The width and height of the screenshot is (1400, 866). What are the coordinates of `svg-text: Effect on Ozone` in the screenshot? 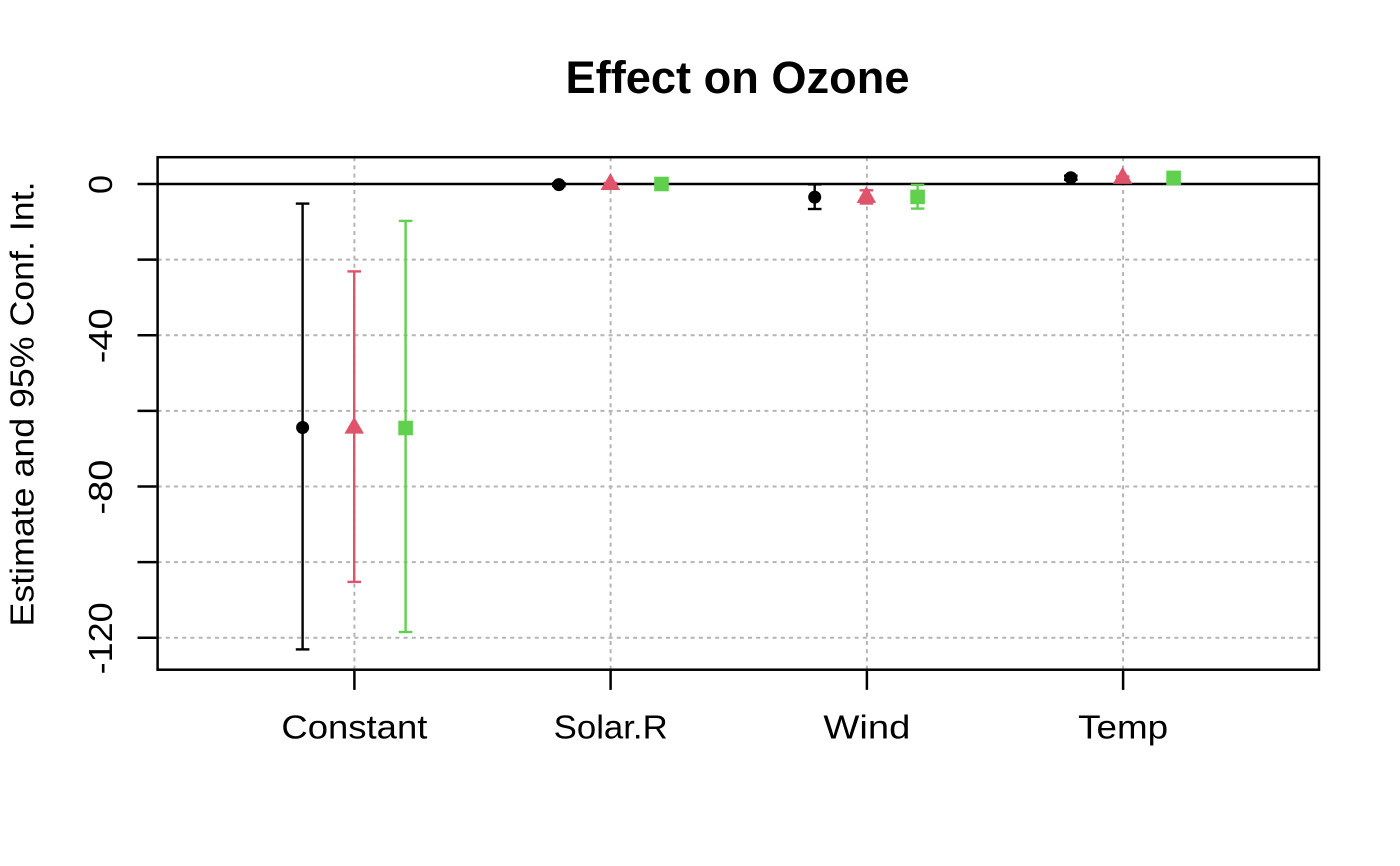 It's located at (738, 77).